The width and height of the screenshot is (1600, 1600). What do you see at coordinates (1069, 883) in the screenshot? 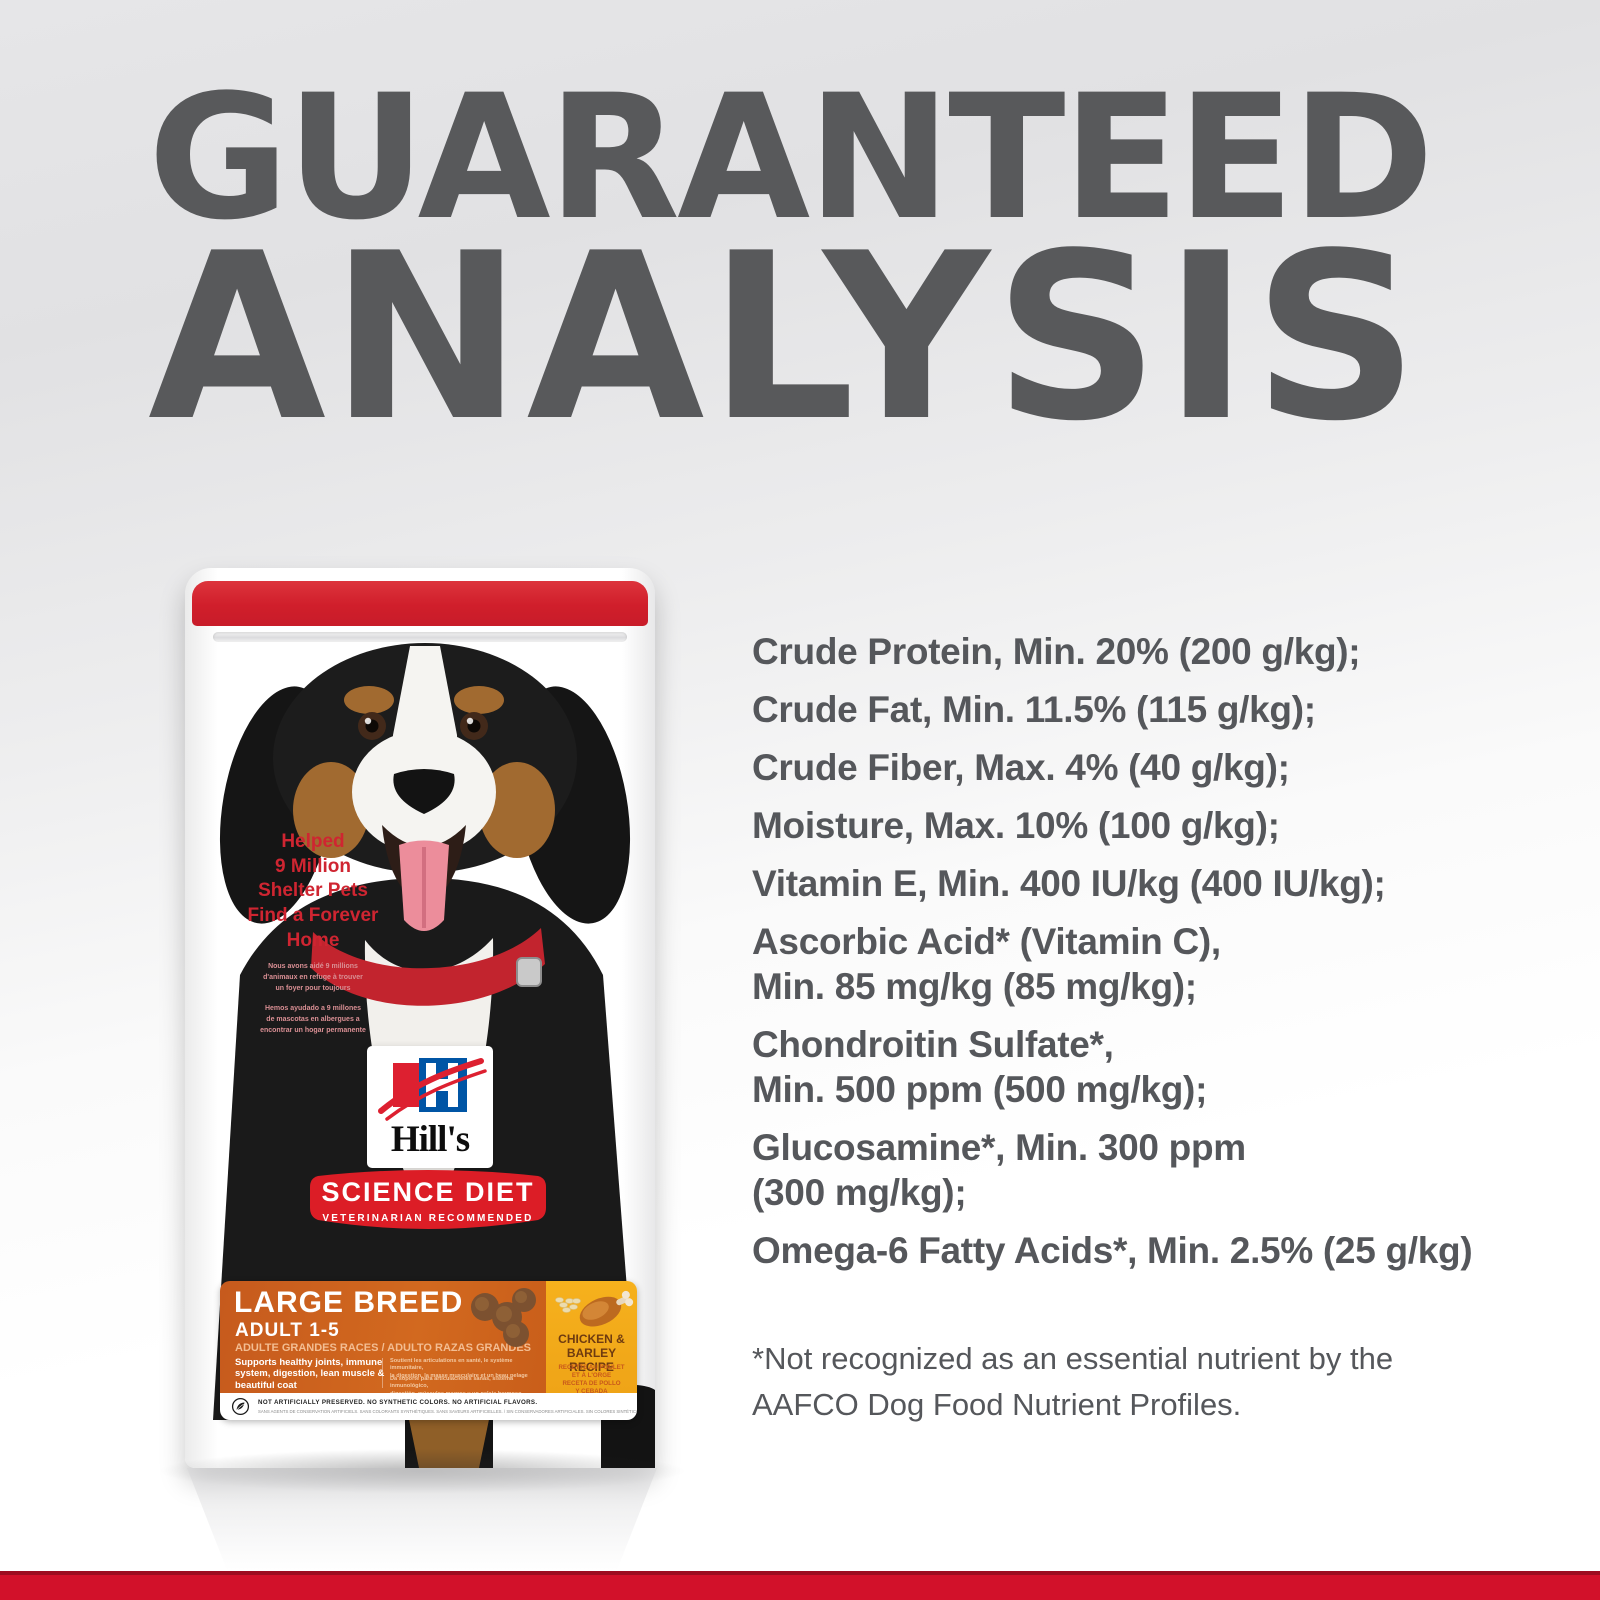
I see `analysis-entry: Vitamin E, Min. 400 IU/kg (400 IU/kg);` at bounding box center [1069, 883].